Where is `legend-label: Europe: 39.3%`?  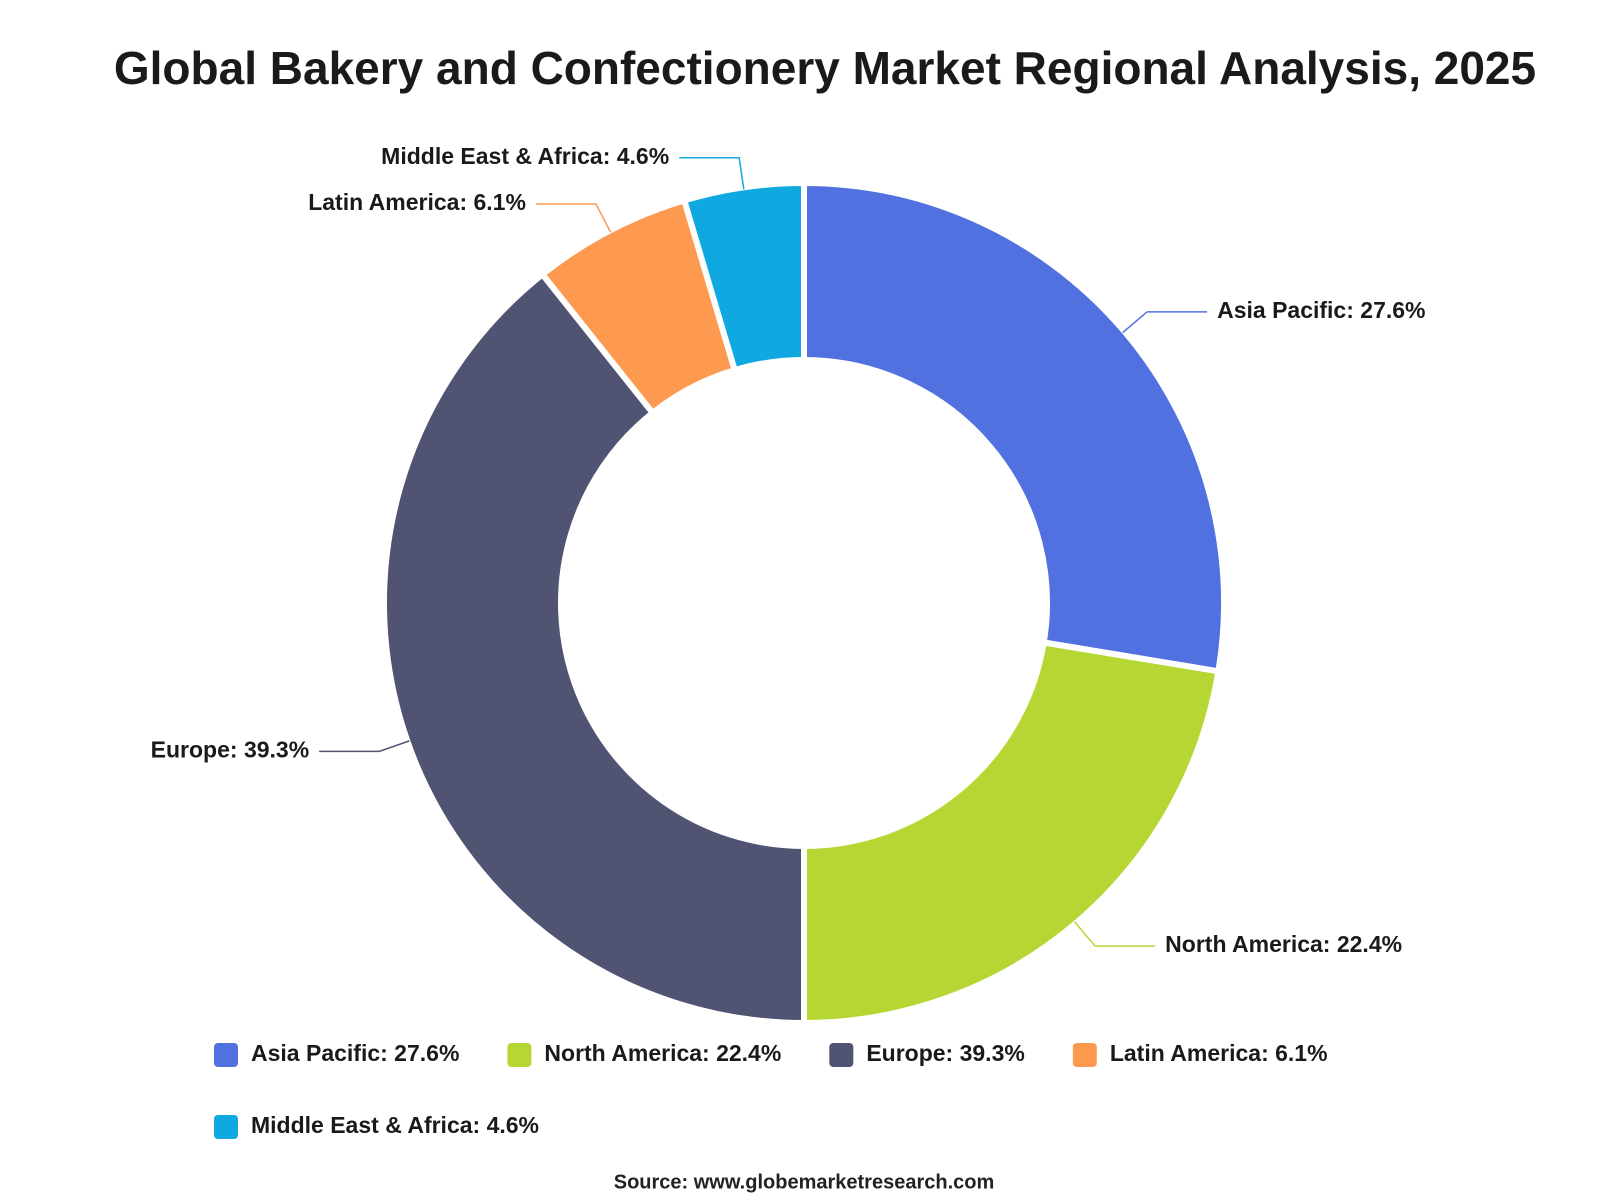
legend-label: Europe: 39.3% is located at coordinates (945, 1053).